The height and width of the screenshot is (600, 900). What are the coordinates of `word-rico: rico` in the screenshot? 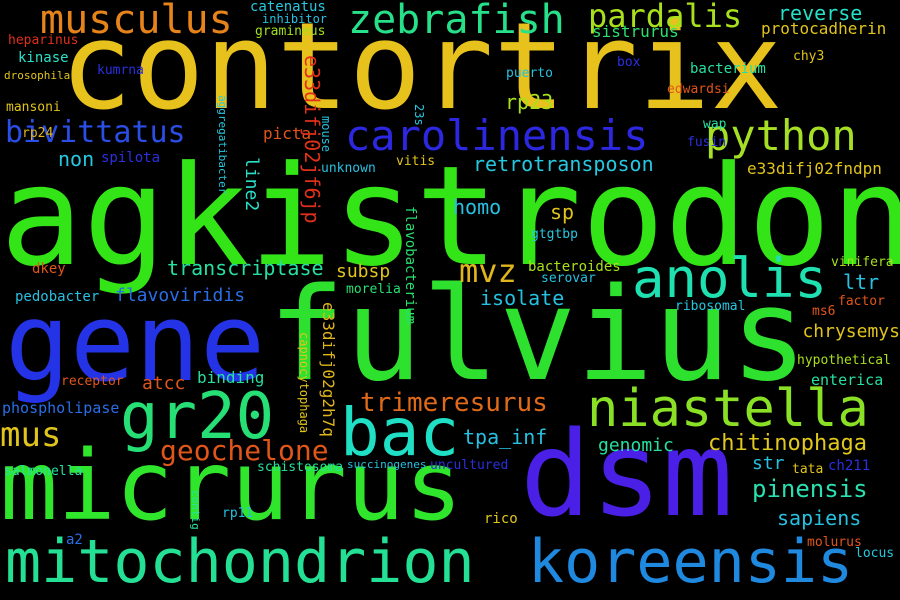 It's located at (501, 519).